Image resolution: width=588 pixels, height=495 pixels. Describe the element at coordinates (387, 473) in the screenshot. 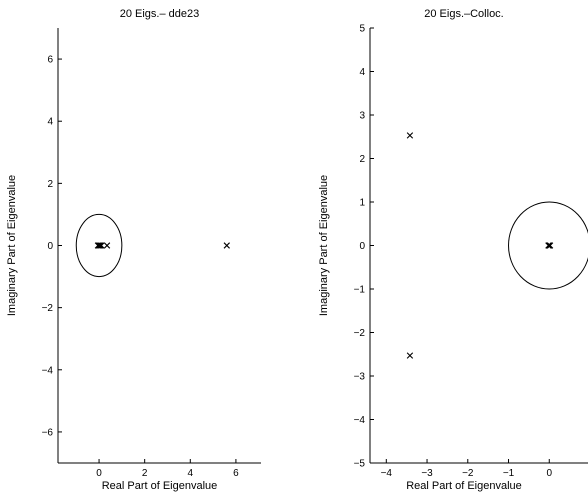

I see `x-tick-label: −4` at that location.